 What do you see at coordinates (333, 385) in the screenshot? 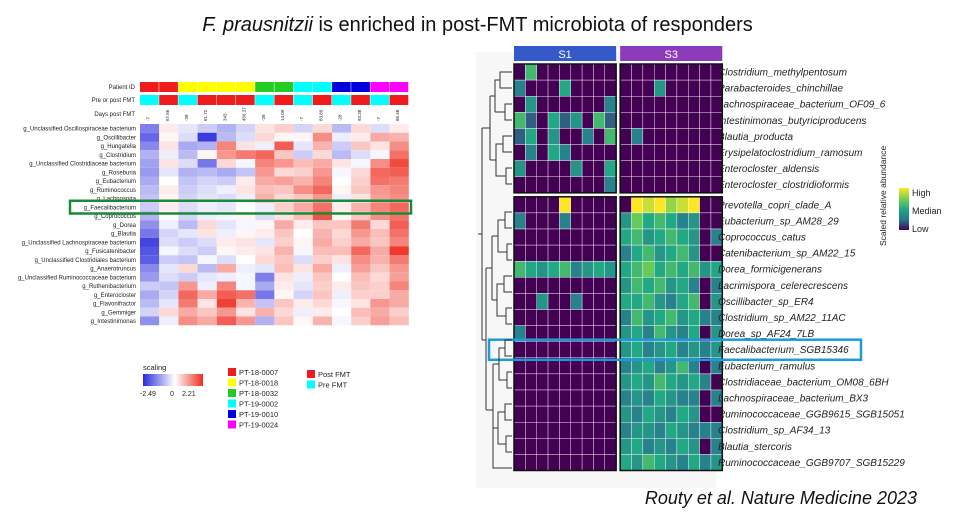
I see `fmt-legend-label: Pre FMT` at bounding box center [333, 385].